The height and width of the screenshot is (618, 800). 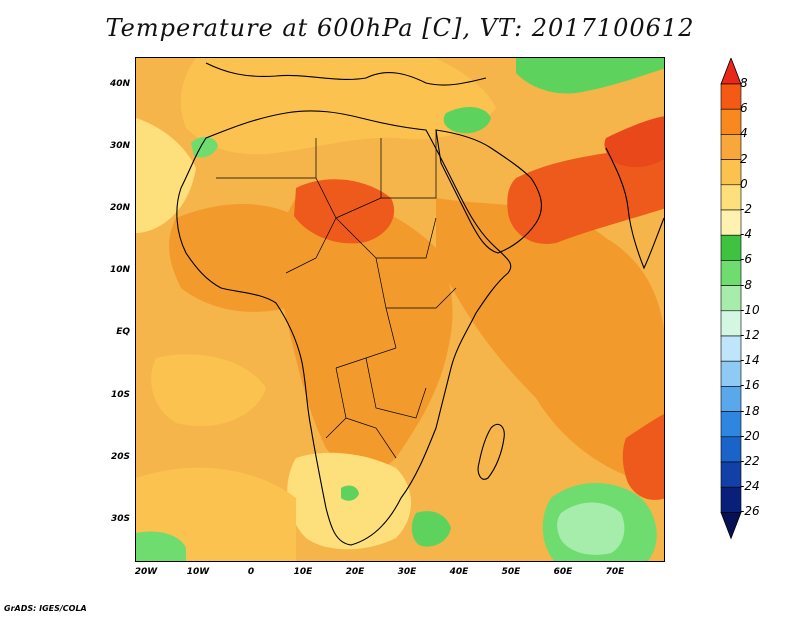 I want to click on madagascar-coastline, so click(x=491, y=451).